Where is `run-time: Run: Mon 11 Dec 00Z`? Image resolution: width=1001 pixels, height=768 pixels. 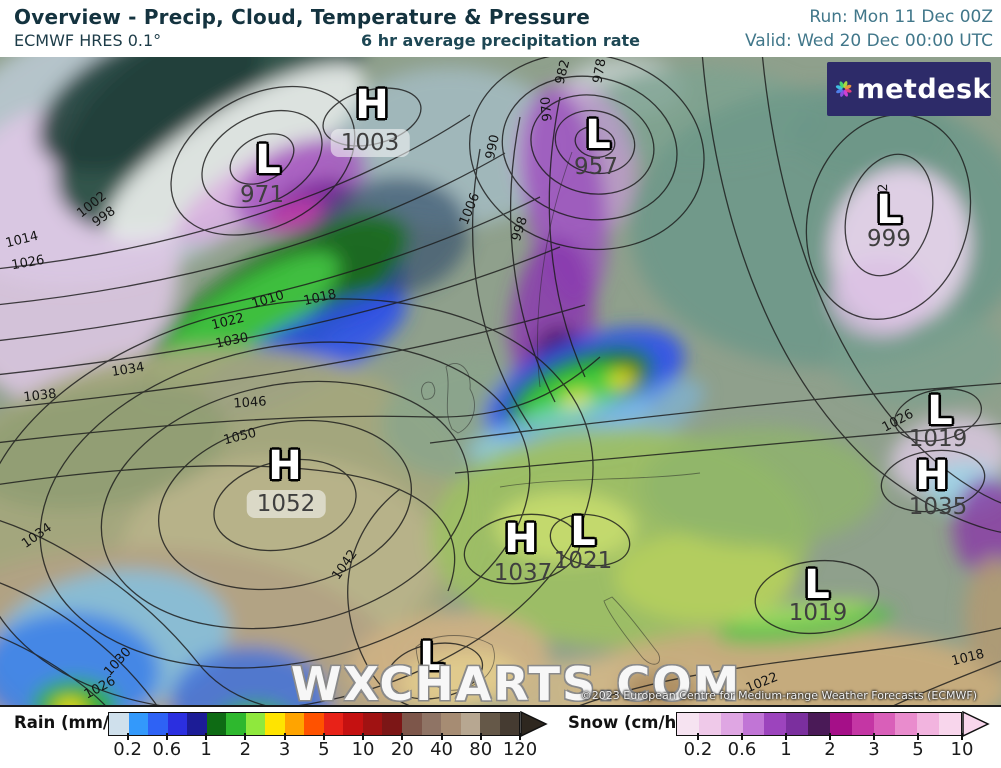
run-time: Run: Mon 11 Dec 00Z is located at coordinates (901, 17).